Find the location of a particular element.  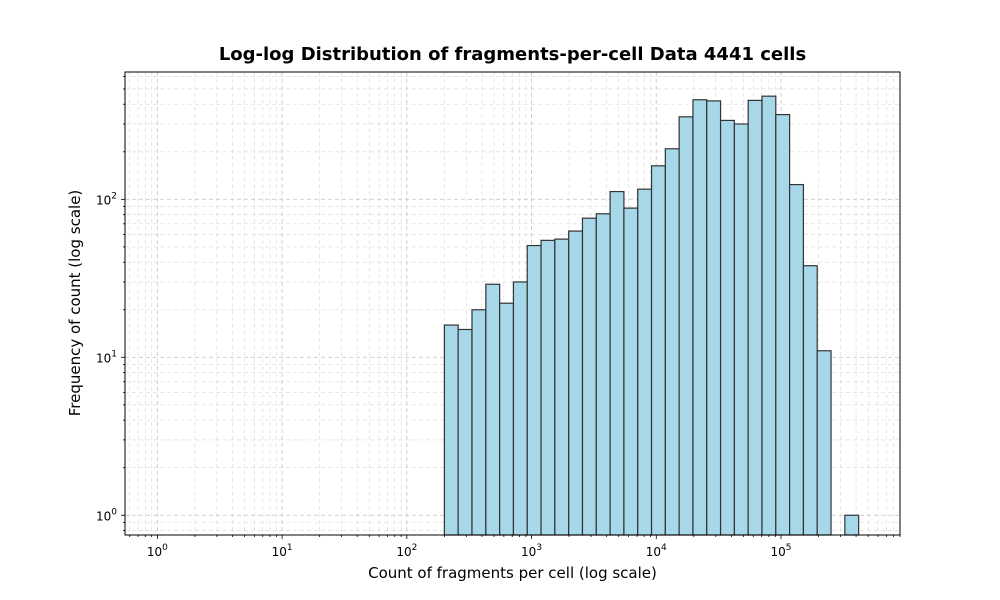

x-tick-label: 10² is located at coordinates (406, 551).